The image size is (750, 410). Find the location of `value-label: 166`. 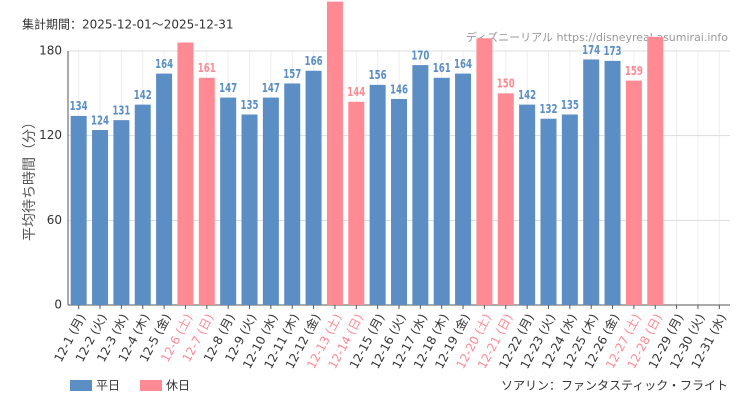

value-label: 166 is located at coordinates (314, 61).